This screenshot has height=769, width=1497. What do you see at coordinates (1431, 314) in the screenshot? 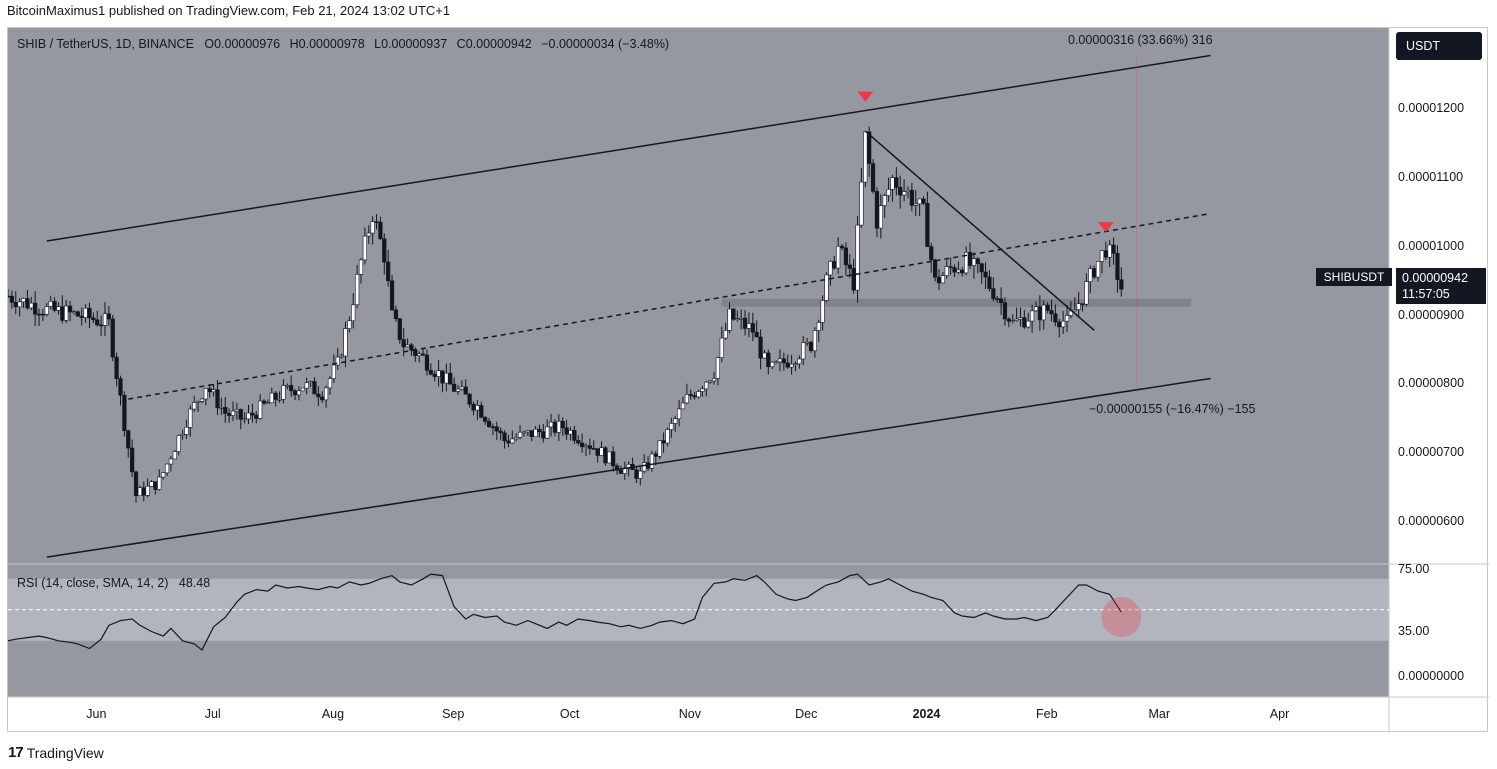
I see `price-tick-label: 0.00000900` at bounding box center [1431, 314].